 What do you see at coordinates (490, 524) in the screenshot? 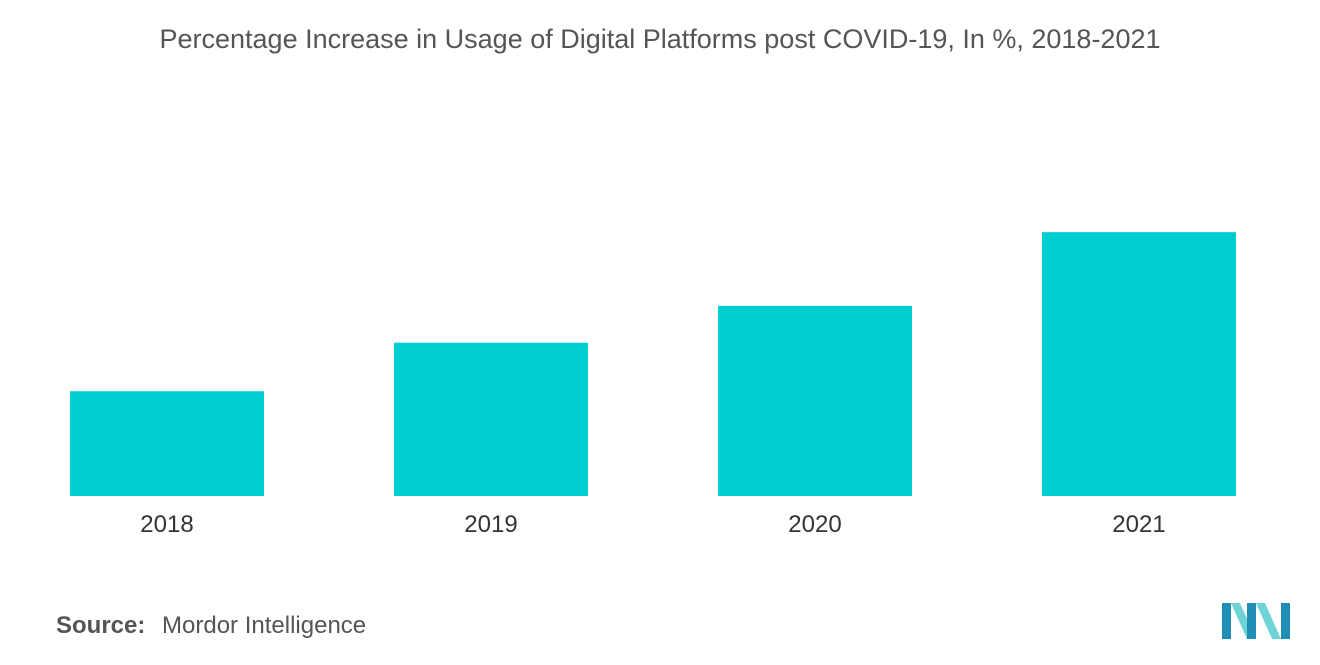
I see `x-tick-label-2019: 2019` at bounding box center [490, 524].